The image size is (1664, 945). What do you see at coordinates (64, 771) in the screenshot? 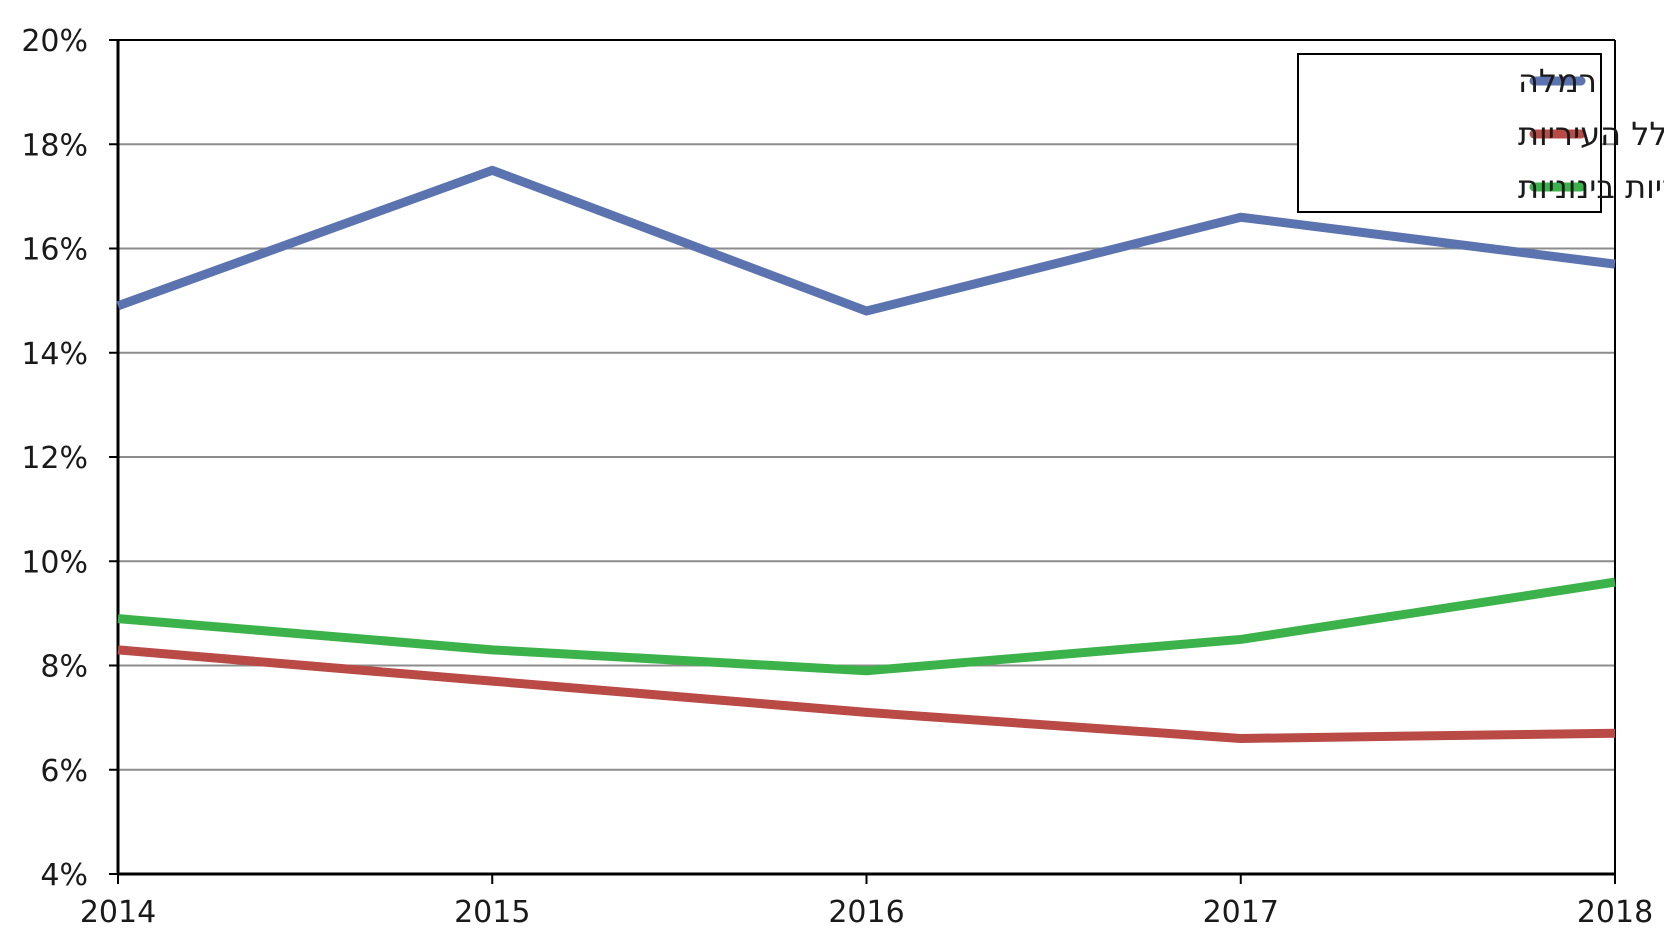
I see `y-tick-label: 6%` at bounding box center [64, 771].